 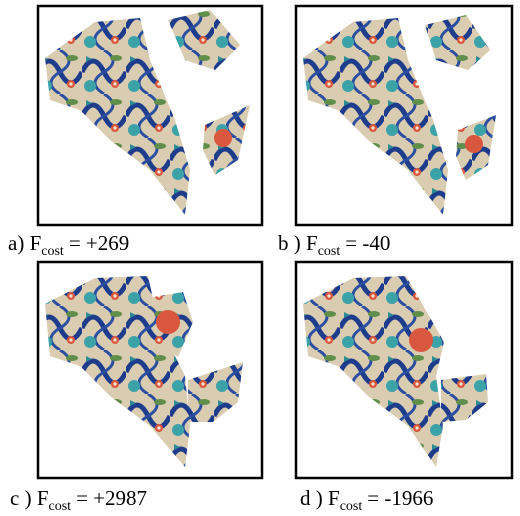 I want to click on caption-label: d ), so click(x=311, y=498).